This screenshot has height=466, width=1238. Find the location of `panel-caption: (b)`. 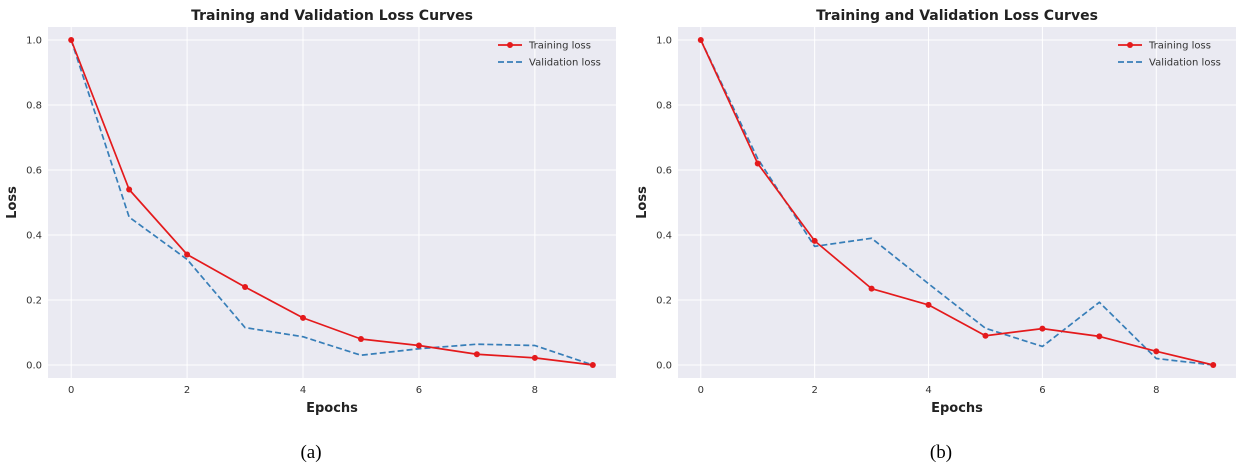

panel-caption: (b) is located at coordinates (941, 452).